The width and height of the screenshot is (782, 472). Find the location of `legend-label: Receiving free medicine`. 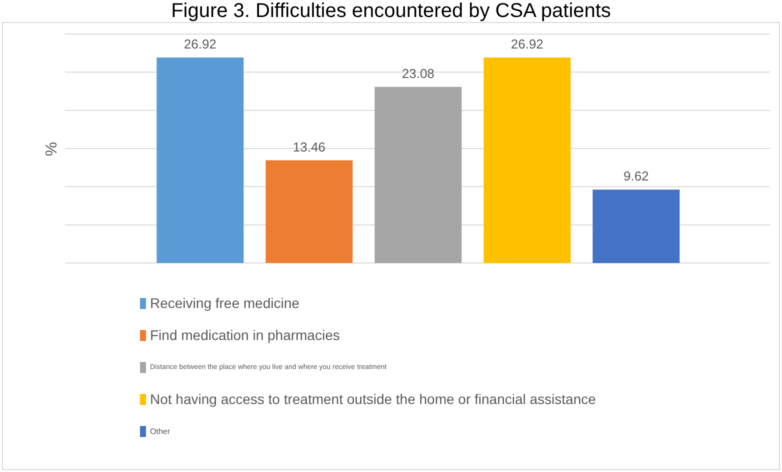

legend-label: Receiving free medicine is located at coordinates (225, 303).